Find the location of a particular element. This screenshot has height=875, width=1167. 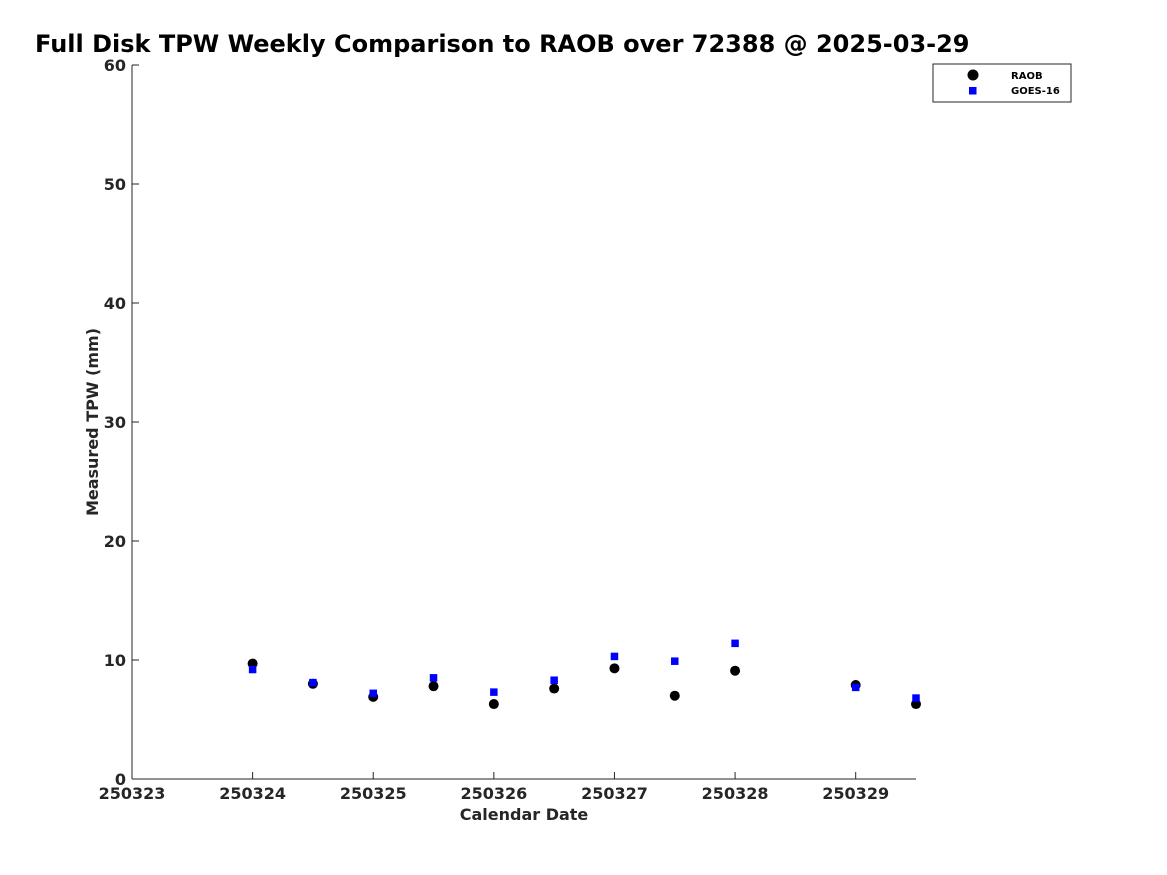

x-tick-label: 250325 is located at coordinates (373, 793).